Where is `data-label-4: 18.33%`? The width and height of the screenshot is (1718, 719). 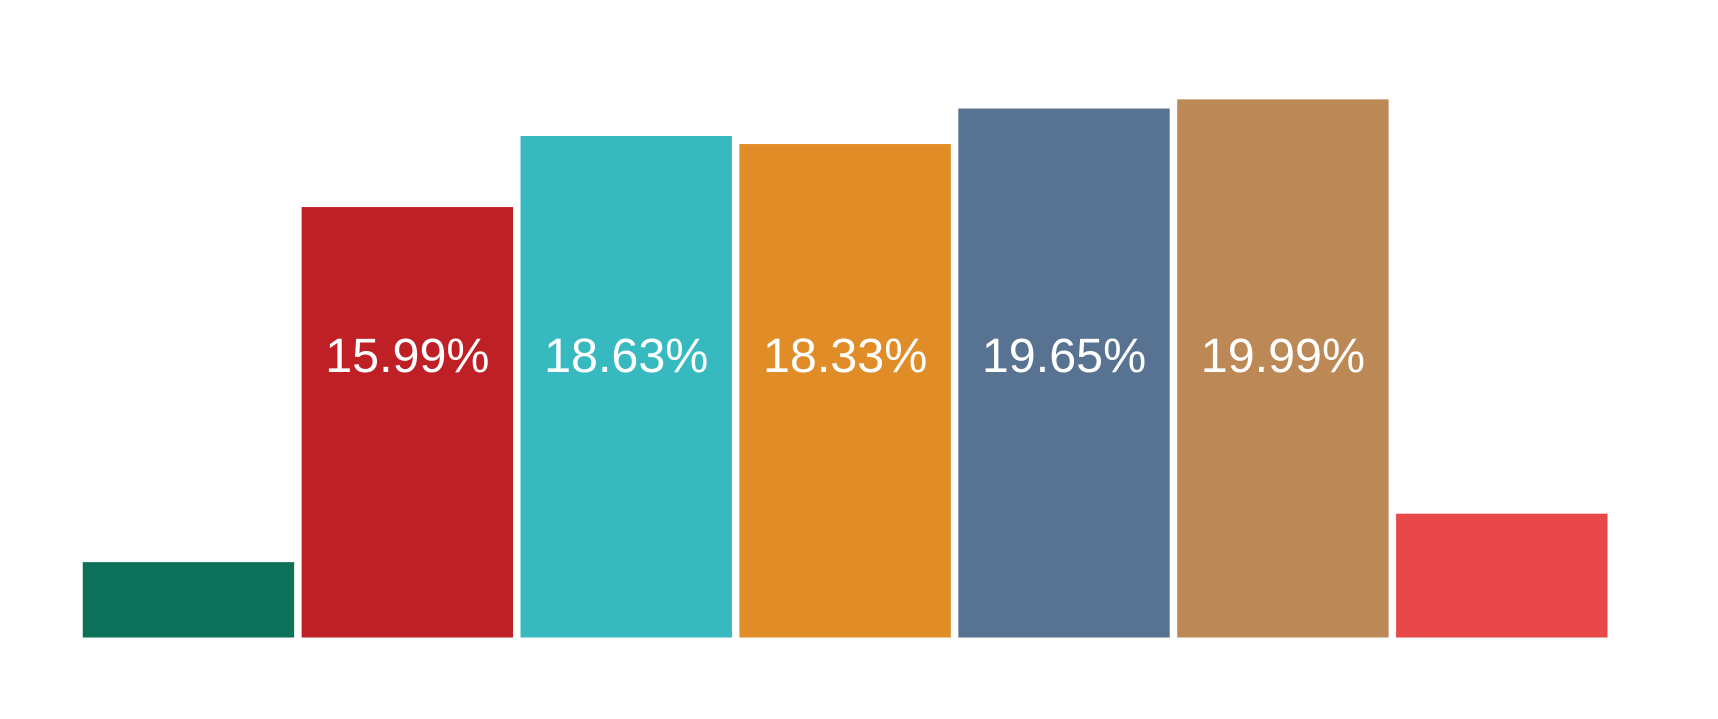
data-label-4: 18.33% is located at coordinates (845, 356).